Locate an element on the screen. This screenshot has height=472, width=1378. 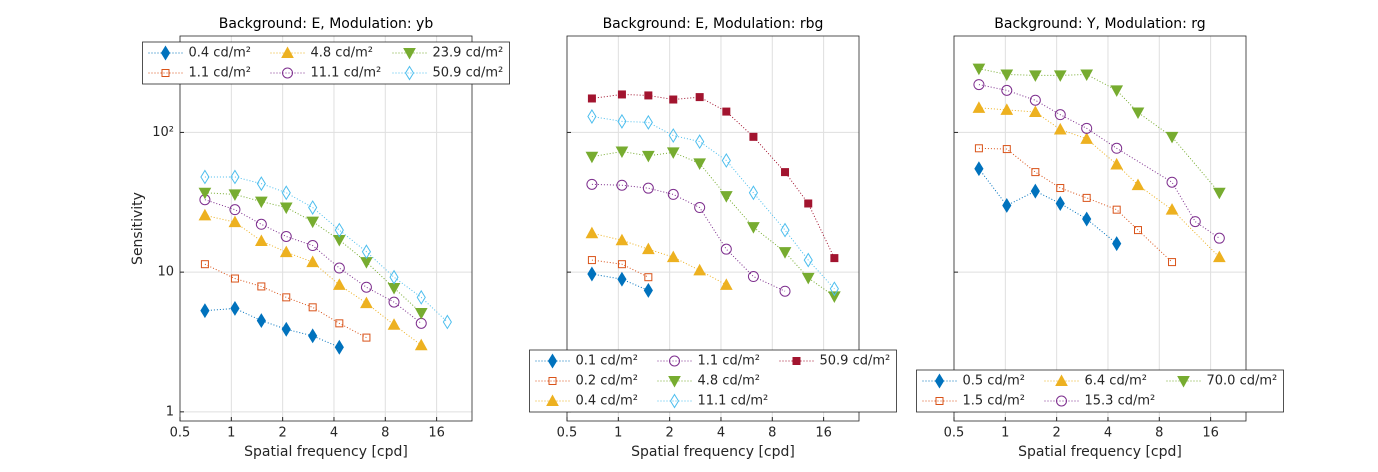
legend-label: 15.3 cd/m² is located at coordinates (1120, 401).